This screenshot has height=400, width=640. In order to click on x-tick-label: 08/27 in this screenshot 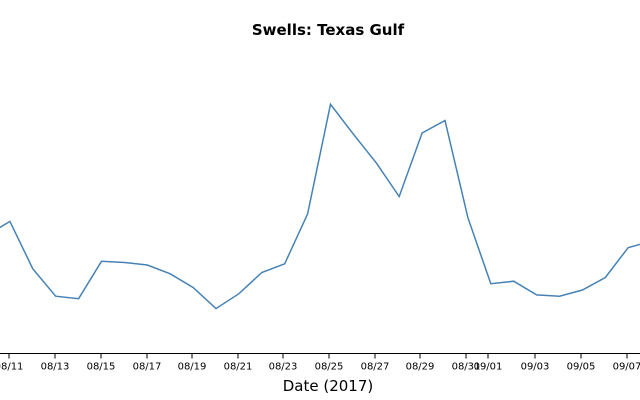, I will do `click(375, 367)`.